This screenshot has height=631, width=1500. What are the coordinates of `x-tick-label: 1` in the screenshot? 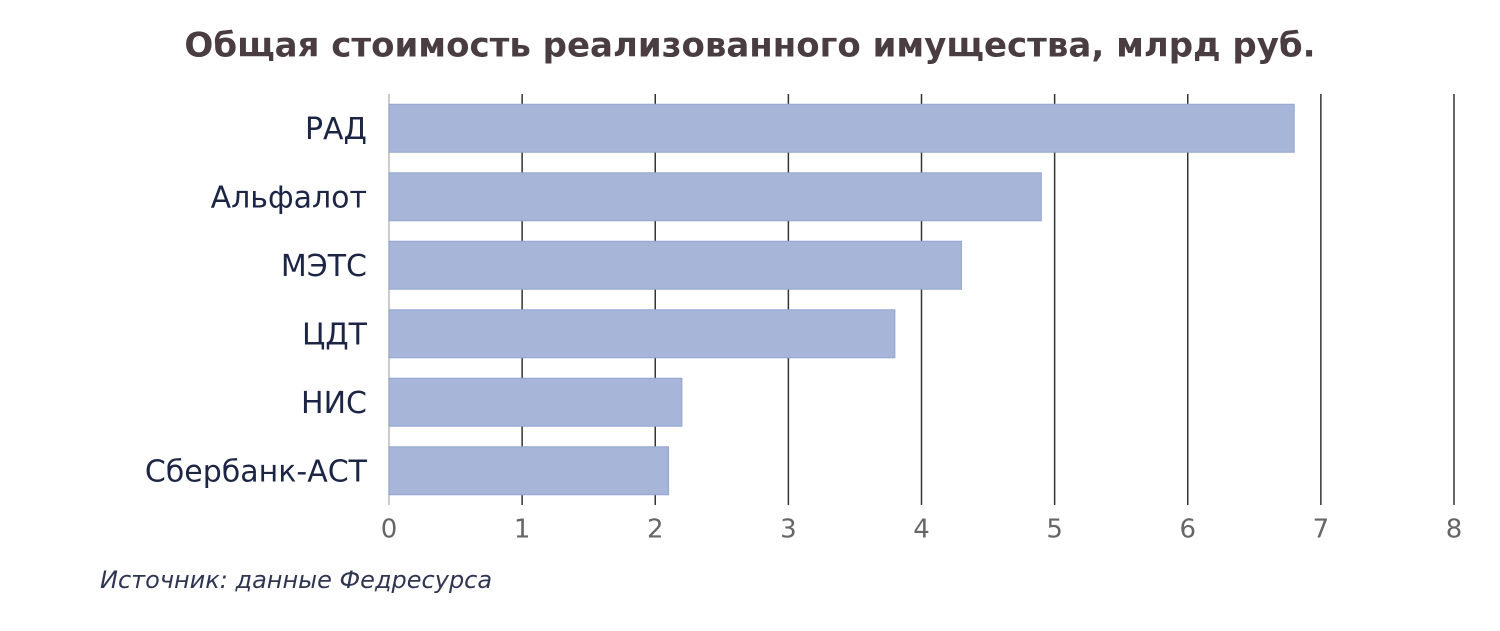 It's located at (522, 530).